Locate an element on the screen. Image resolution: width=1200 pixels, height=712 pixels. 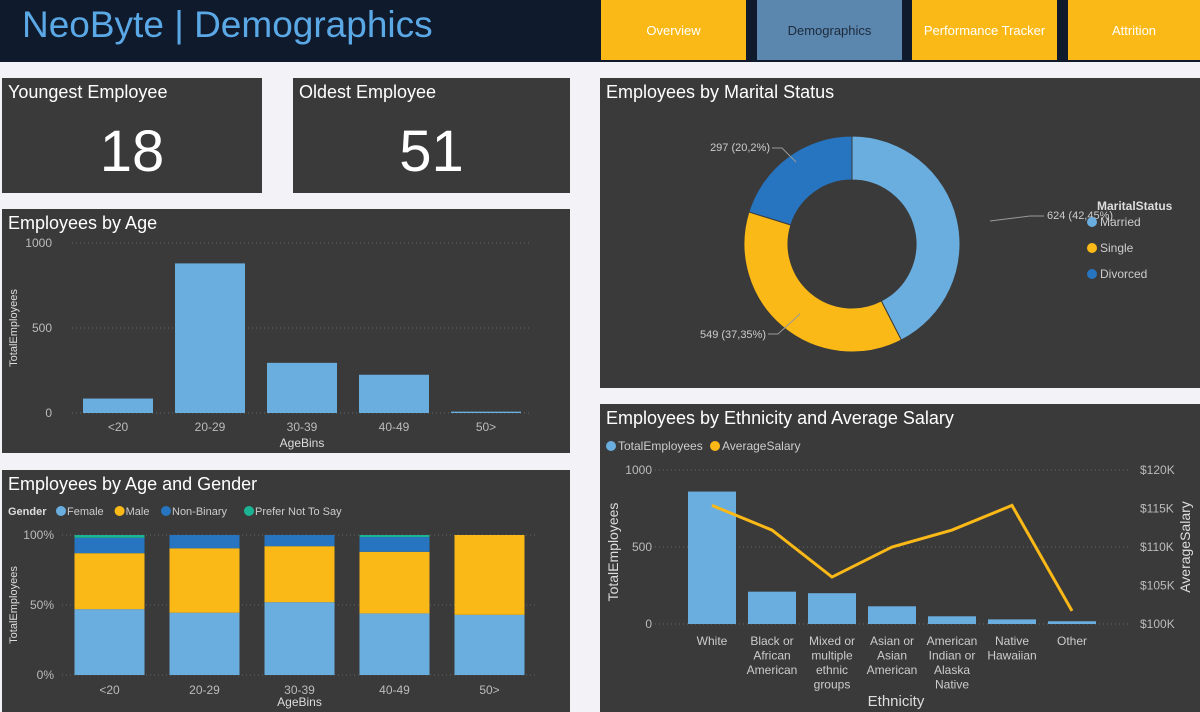
kpi-value: 18 is located at coordinates (132, 151).